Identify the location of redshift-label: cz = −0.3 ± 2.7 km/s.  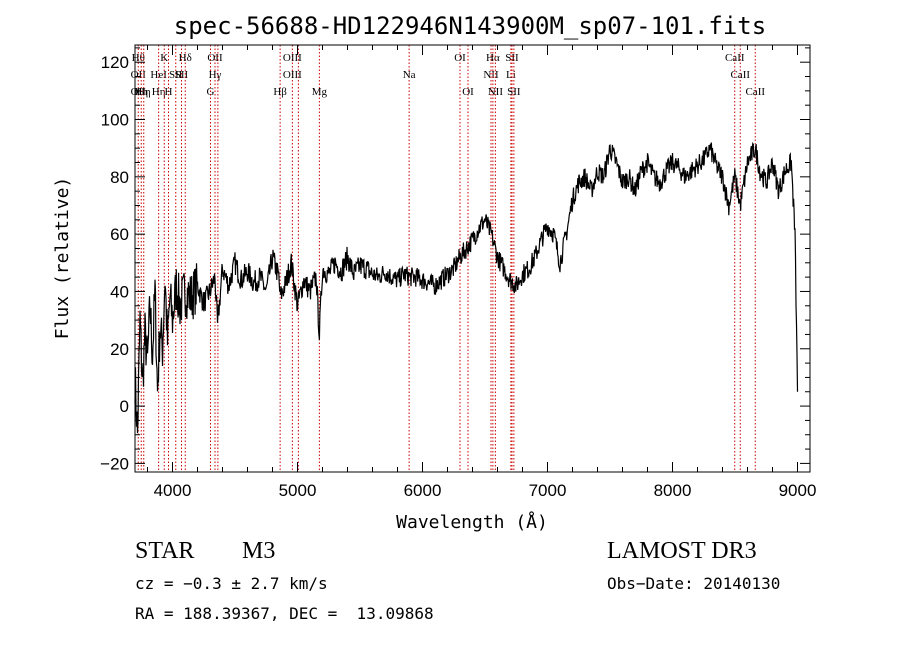
(231, 583).